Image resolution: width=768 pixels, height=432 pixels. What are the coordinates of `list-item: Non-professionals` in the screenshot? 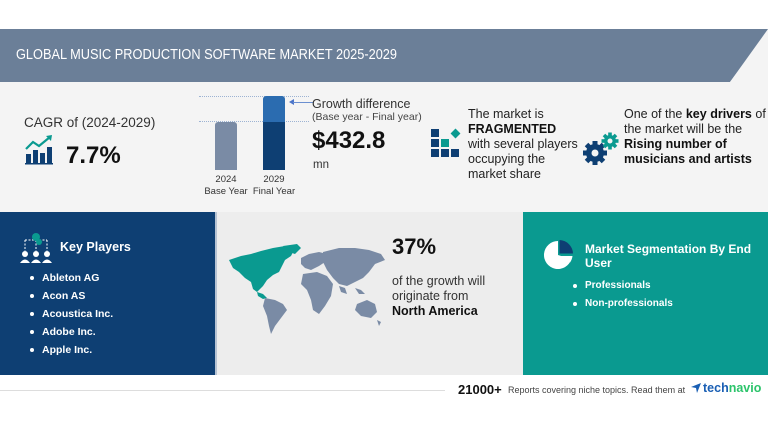 It's located at (623, 304).